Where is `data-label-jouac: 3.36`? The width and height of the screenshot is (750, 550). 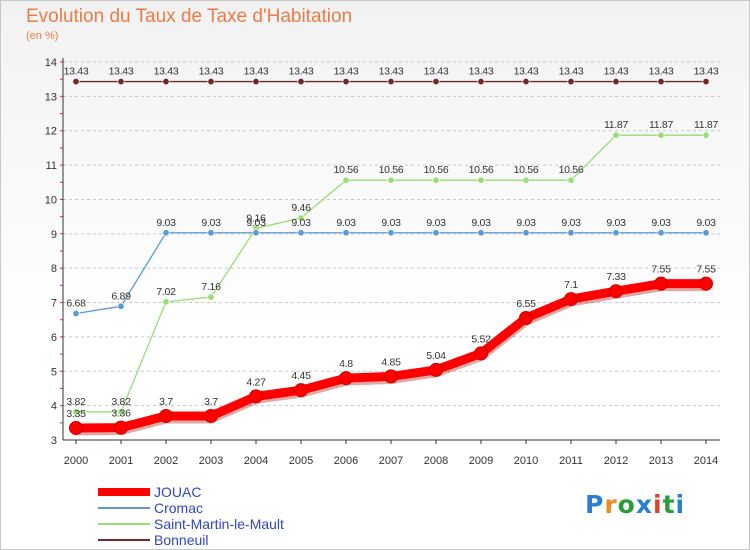
data-label-jouac: 3.36 is located at coordinates (121, 414).